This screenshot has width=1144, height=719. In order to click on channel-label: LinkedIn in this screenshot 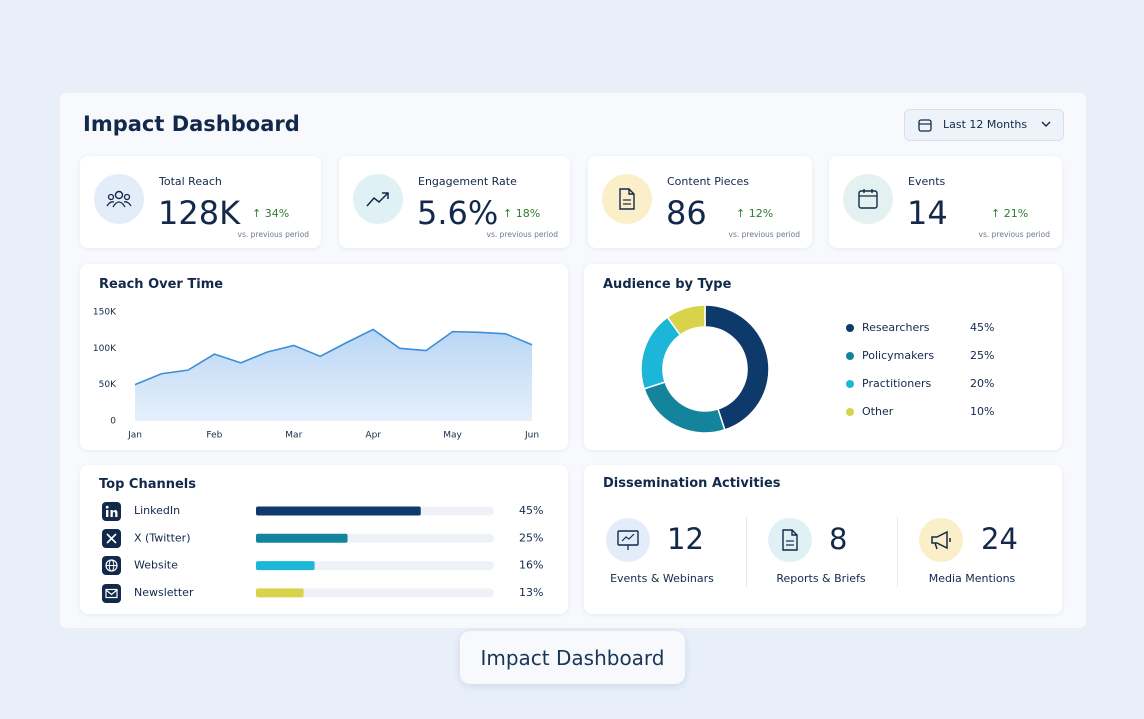, I will do `click(157, 510)`.